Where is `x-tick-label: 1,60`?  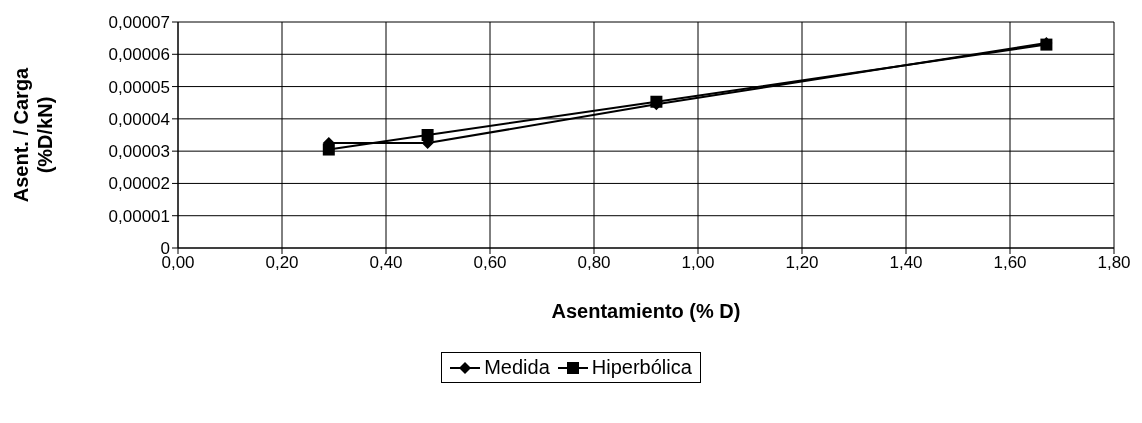
x-tick-label: 1,60 is located at coordinates (1010, 263).